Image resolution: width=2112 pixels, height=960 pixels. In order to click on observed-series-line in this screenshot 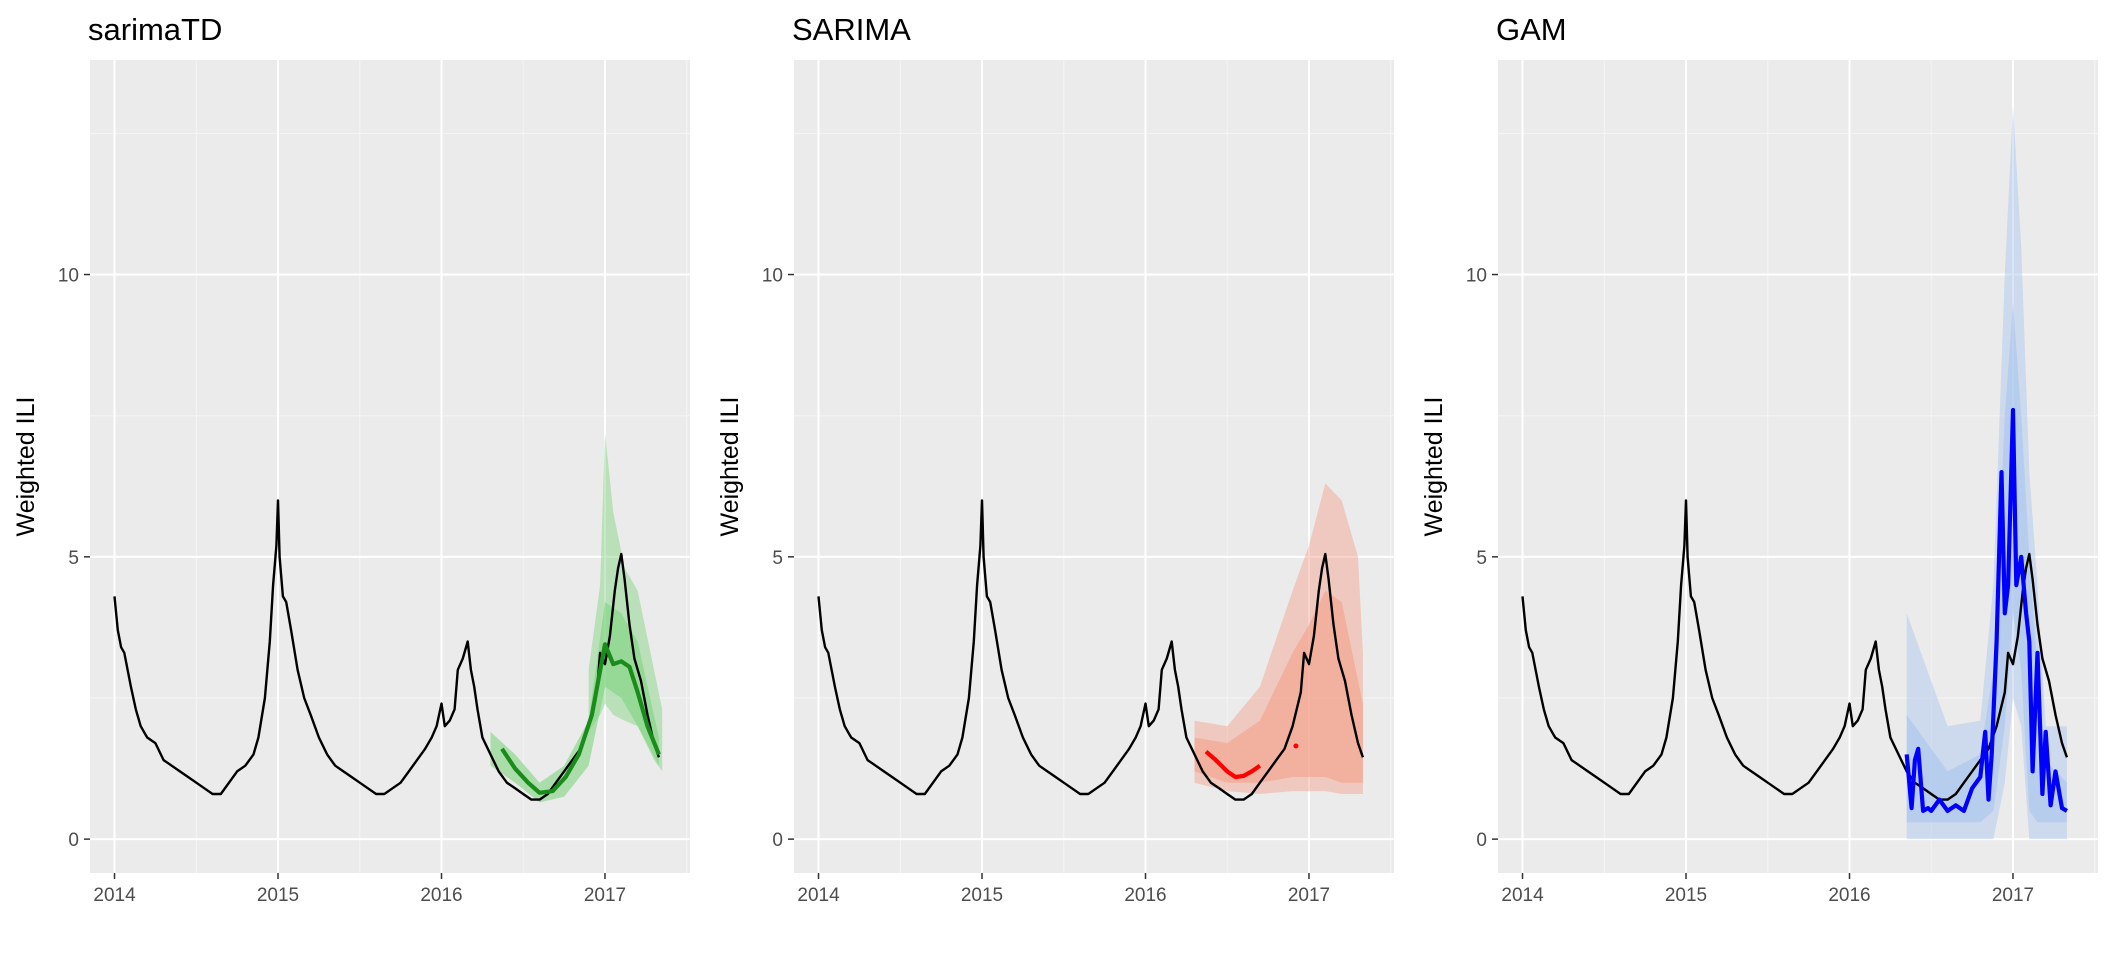, I will do `click(1091, 650)`.